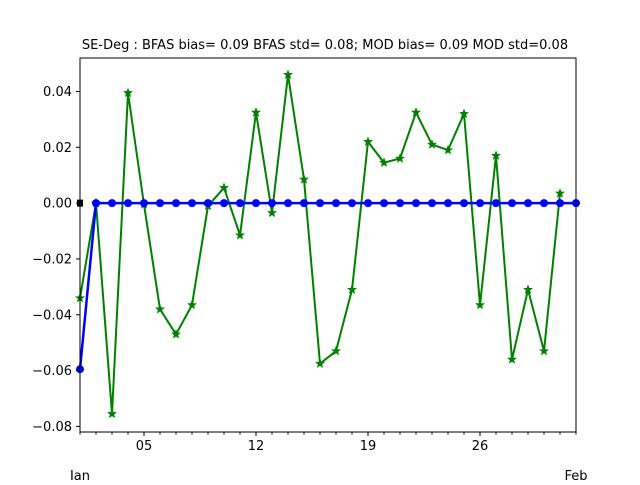 This screenshot has width=640, height=485. I want to click on x-month-label: Feb, so click(575, 474).